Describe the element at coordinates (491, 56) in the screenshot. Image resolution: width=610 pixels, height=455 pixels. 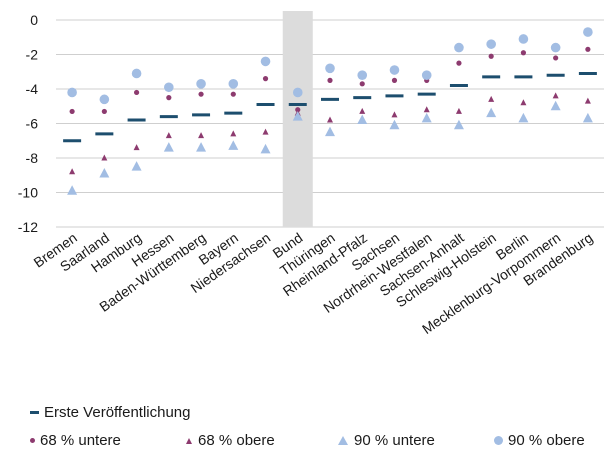
I see `point-series-1-Schleswig-Holstein` at that location.